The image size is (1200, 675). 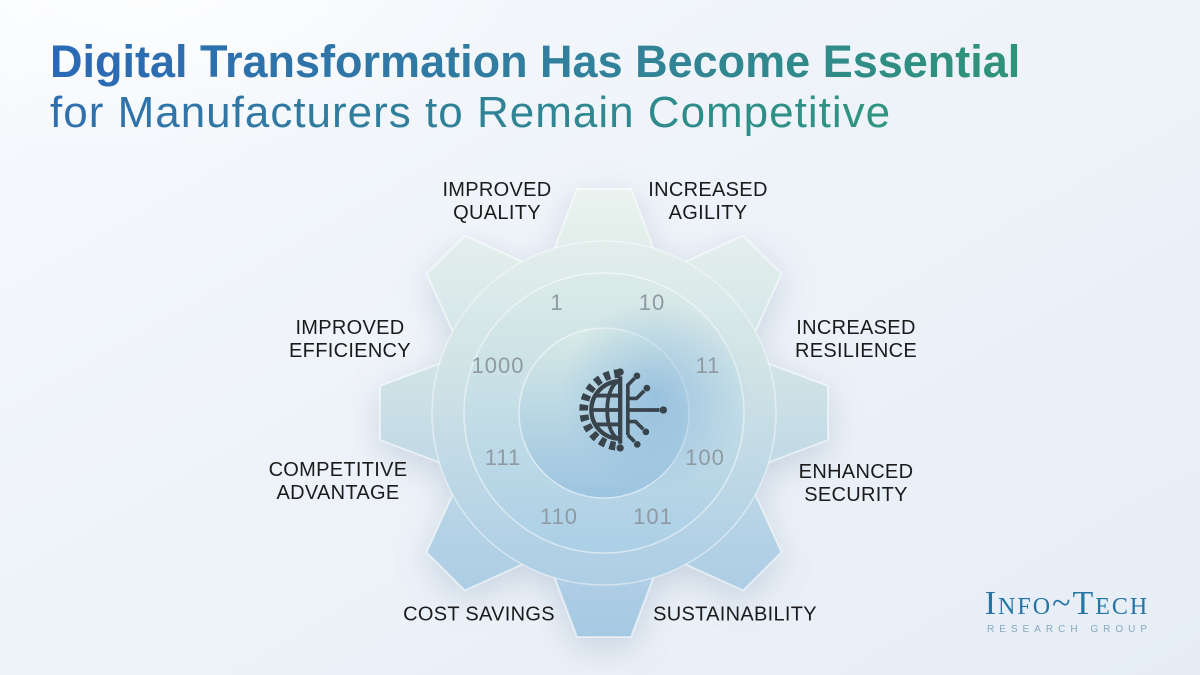 I want to click on binary-label-100: 100, so click(x=705, y=457).